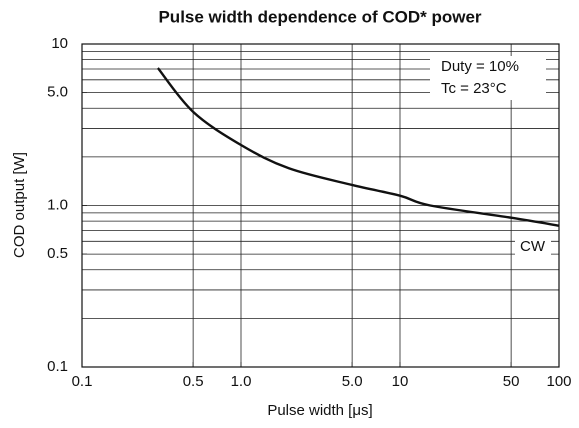  I want to click on annotation: CW, so click(533, 246).